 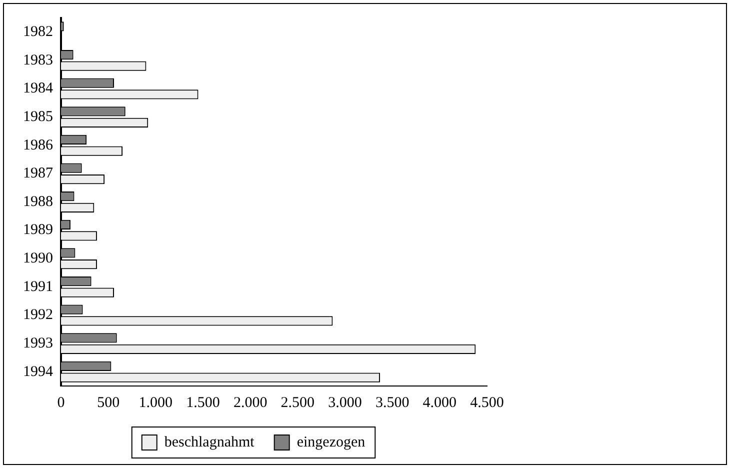 I want to click on x-tick-label: 4.500, so click(x=487, y=402).